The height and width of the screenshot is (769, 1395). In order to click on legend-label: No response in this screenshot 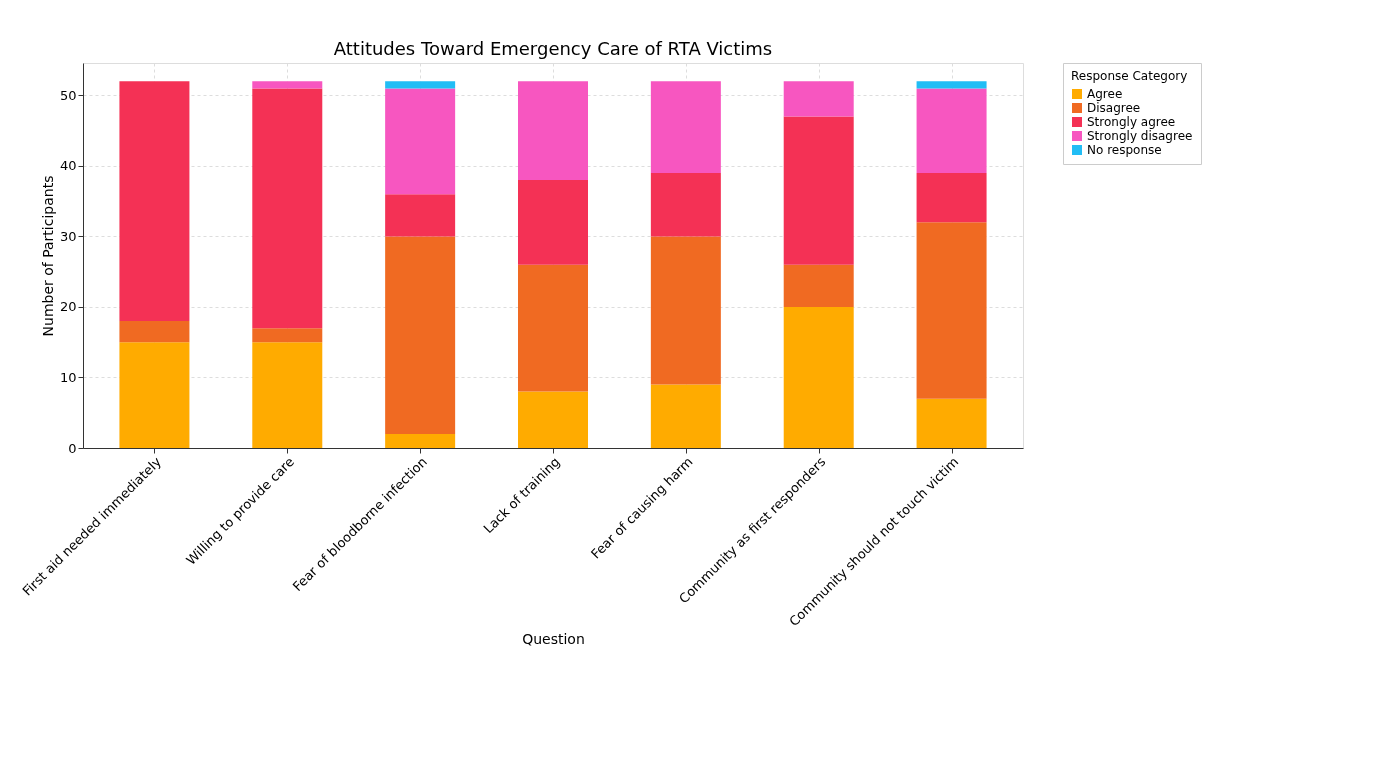, I will do `click(1124, 150)`.